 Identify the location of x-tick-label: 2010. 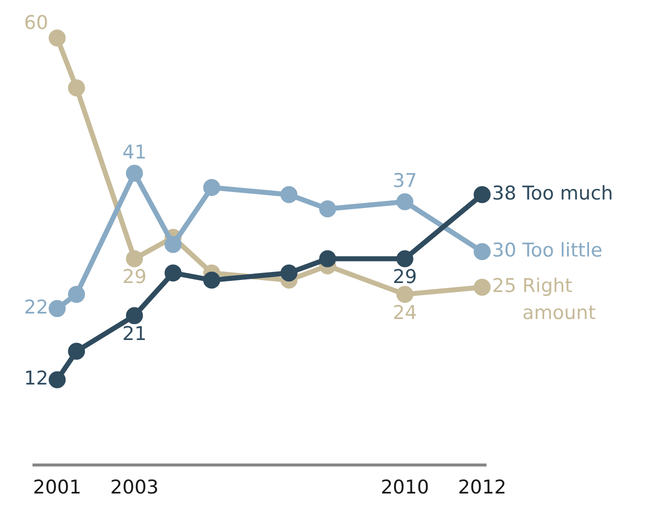
(405, 487).